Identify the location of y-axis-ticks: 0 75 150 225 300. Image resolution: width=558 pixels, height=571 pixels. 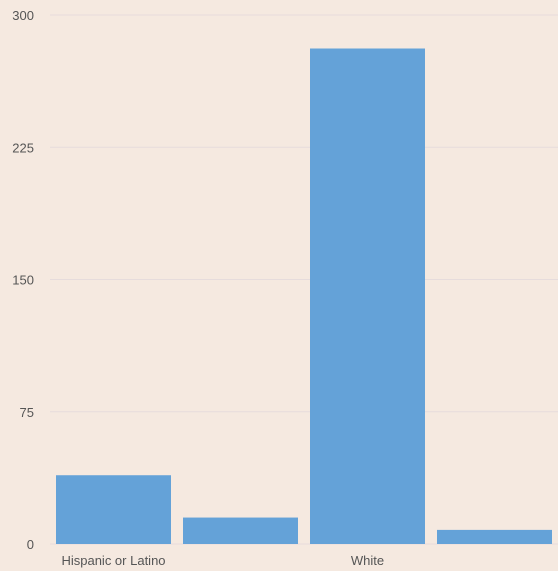
(23, 280).